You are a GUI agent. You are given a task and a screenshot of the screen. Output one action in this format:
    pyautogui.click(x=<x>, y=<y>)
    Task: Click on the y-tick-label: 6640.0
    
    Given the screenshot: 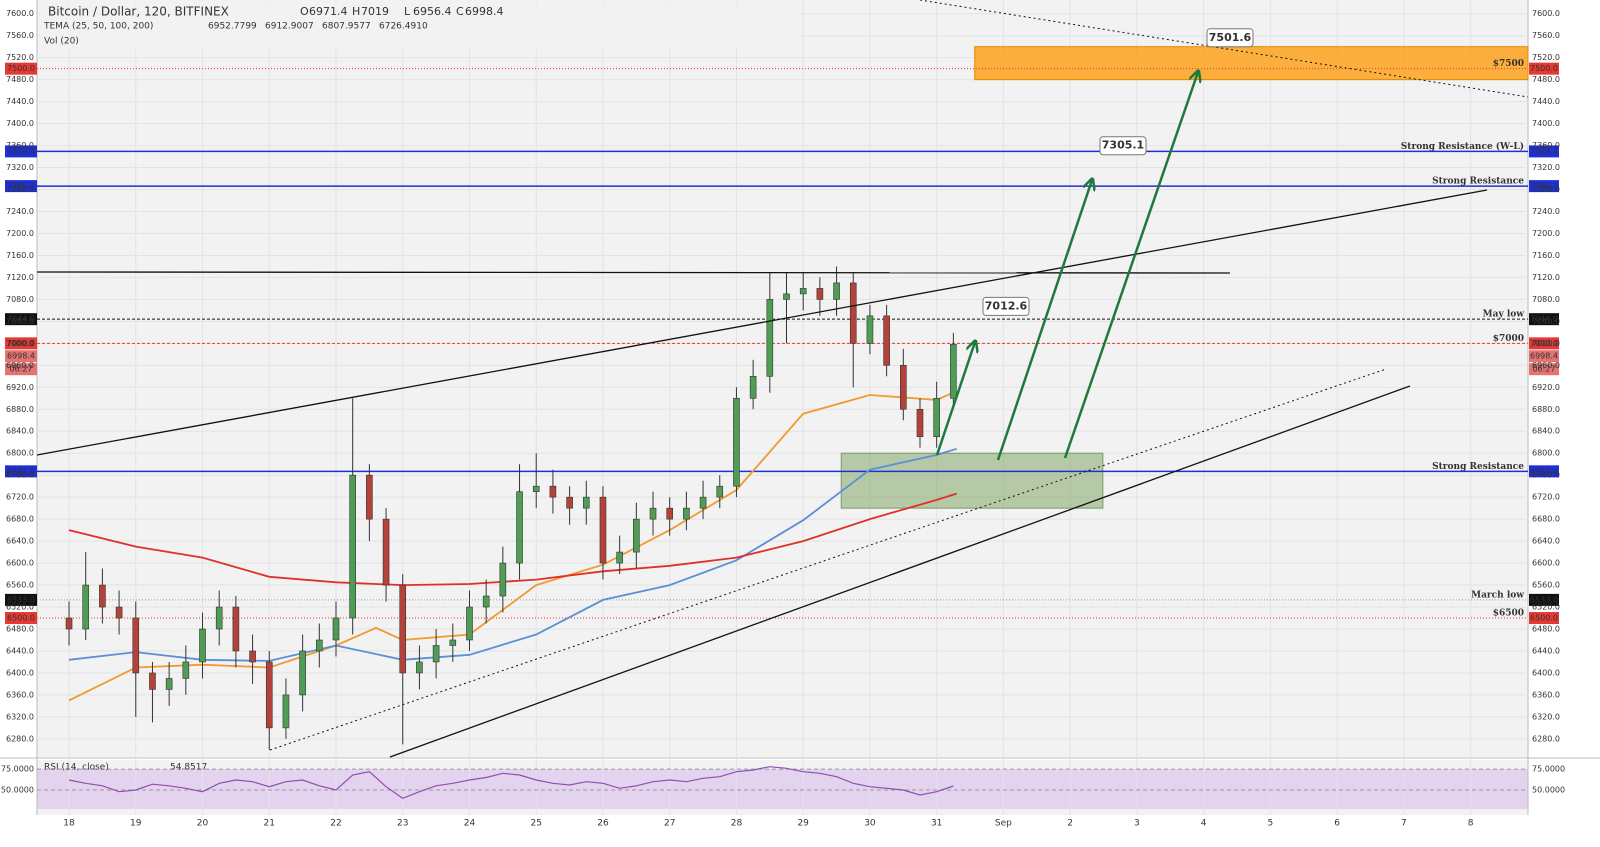 What is the action you would take?
    pyautogui.click(x=20, y=541)
    